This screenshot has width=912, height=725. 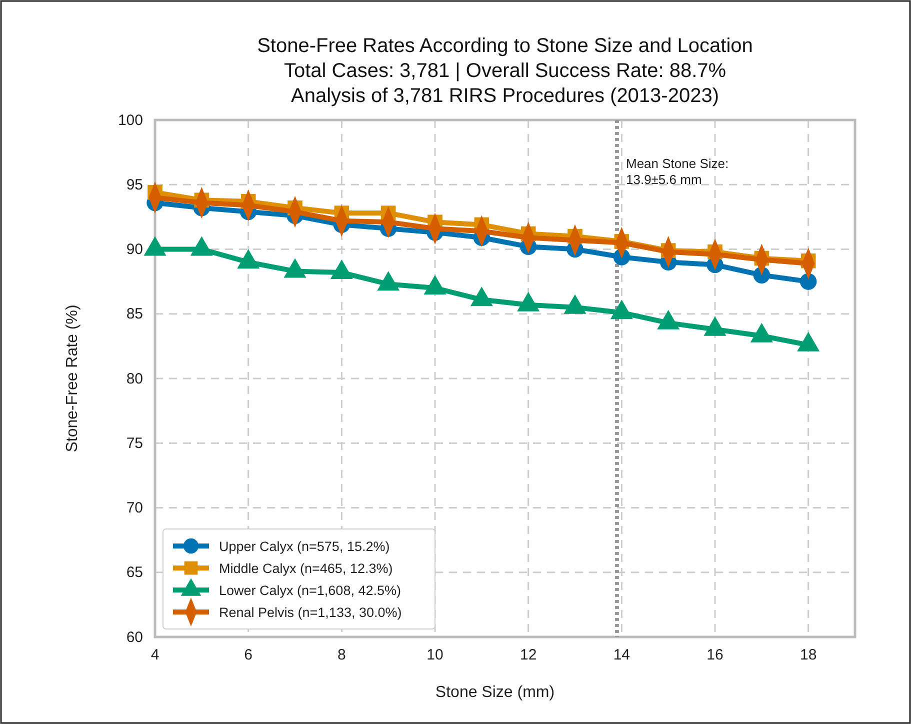 What do you see at coordinates (435, 655) in the screenshot?
I see `x-tick-label: 10` at bounding box center [435, 655].